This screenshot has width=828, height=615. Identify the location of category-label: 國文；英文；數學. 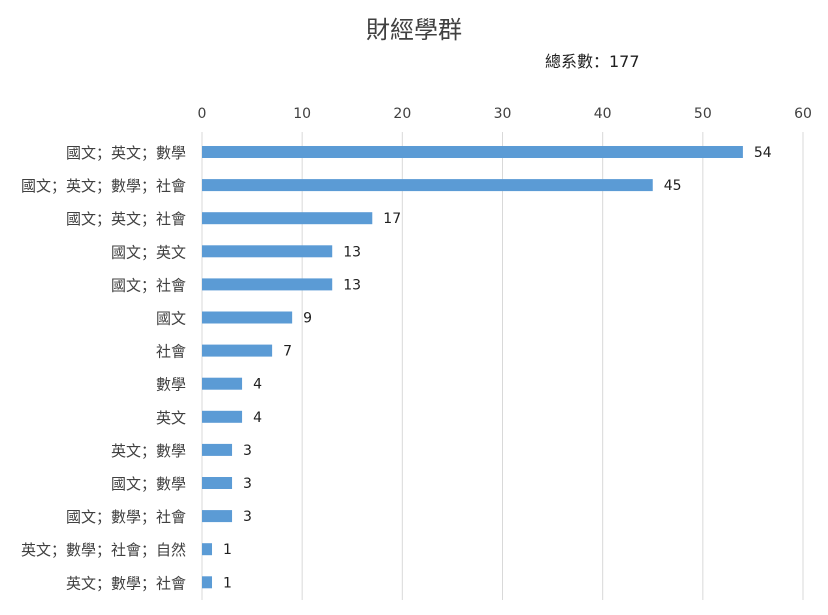
(126, 153).